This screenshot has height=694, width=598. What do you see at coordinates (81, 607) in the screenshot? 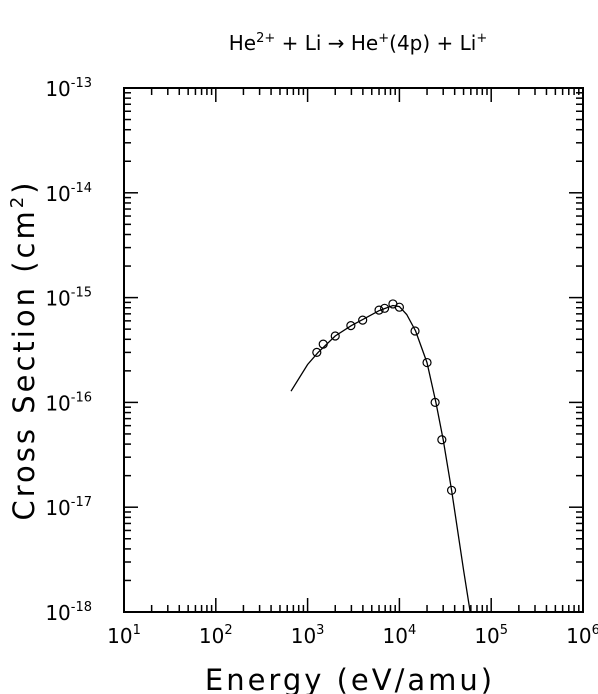
I see `y-tick-sup: -18` at bounding box center [81, 607].